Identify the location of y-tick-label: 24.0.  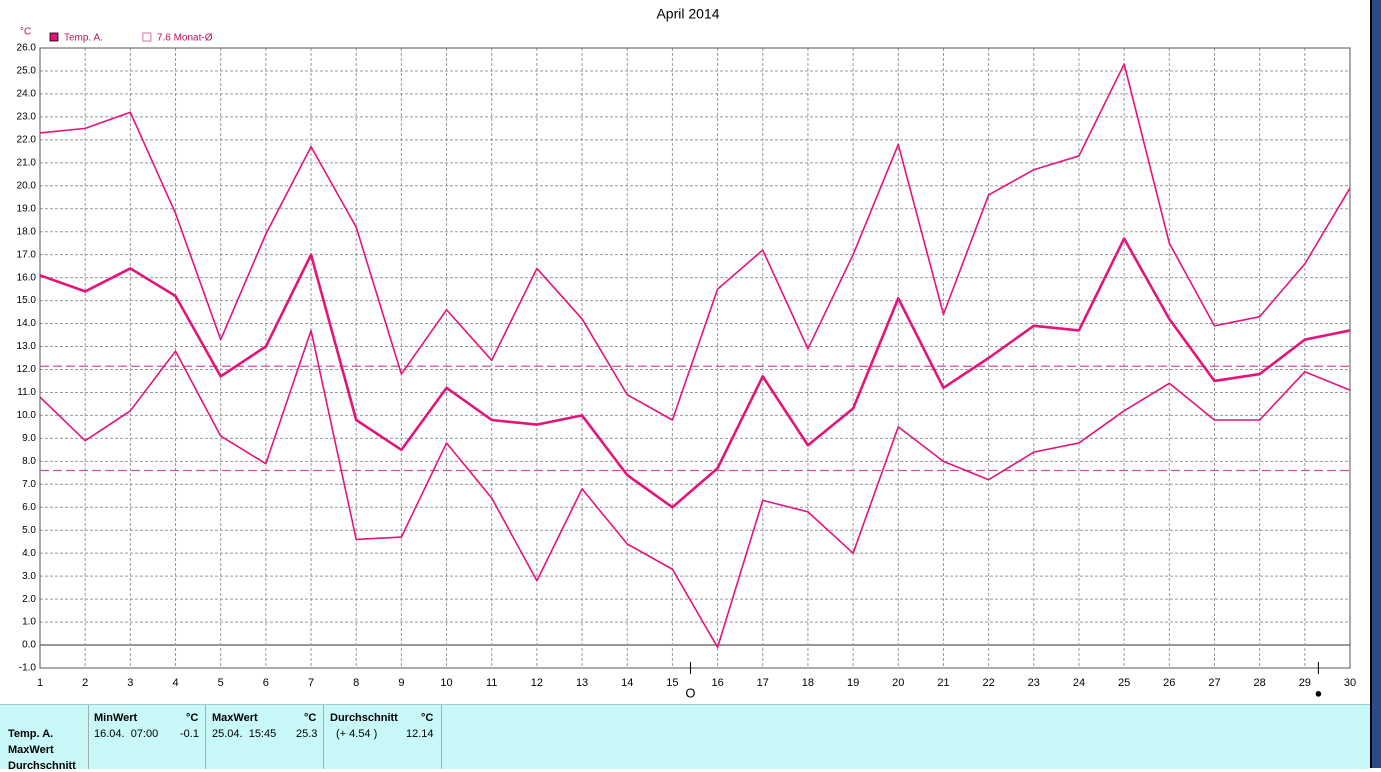
(27, 94).